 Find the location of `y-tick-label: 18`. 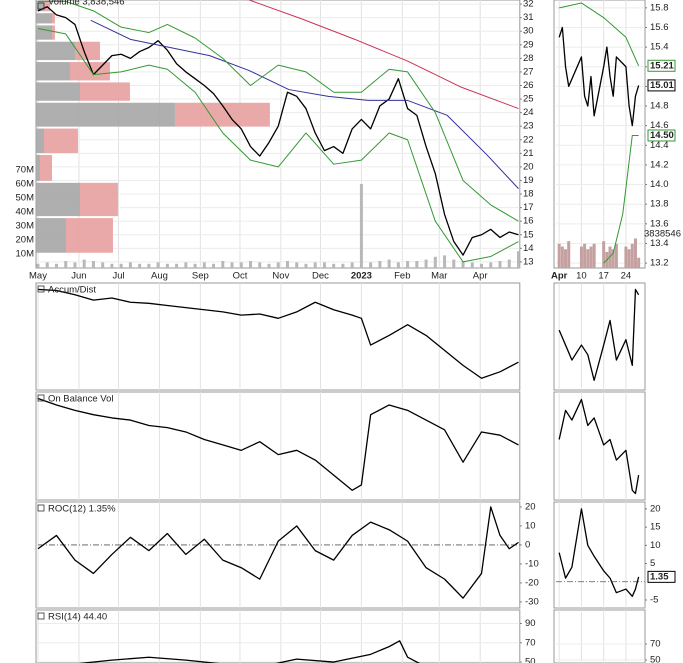

y-tick-label: 18 is located at coordinates (528, 194).